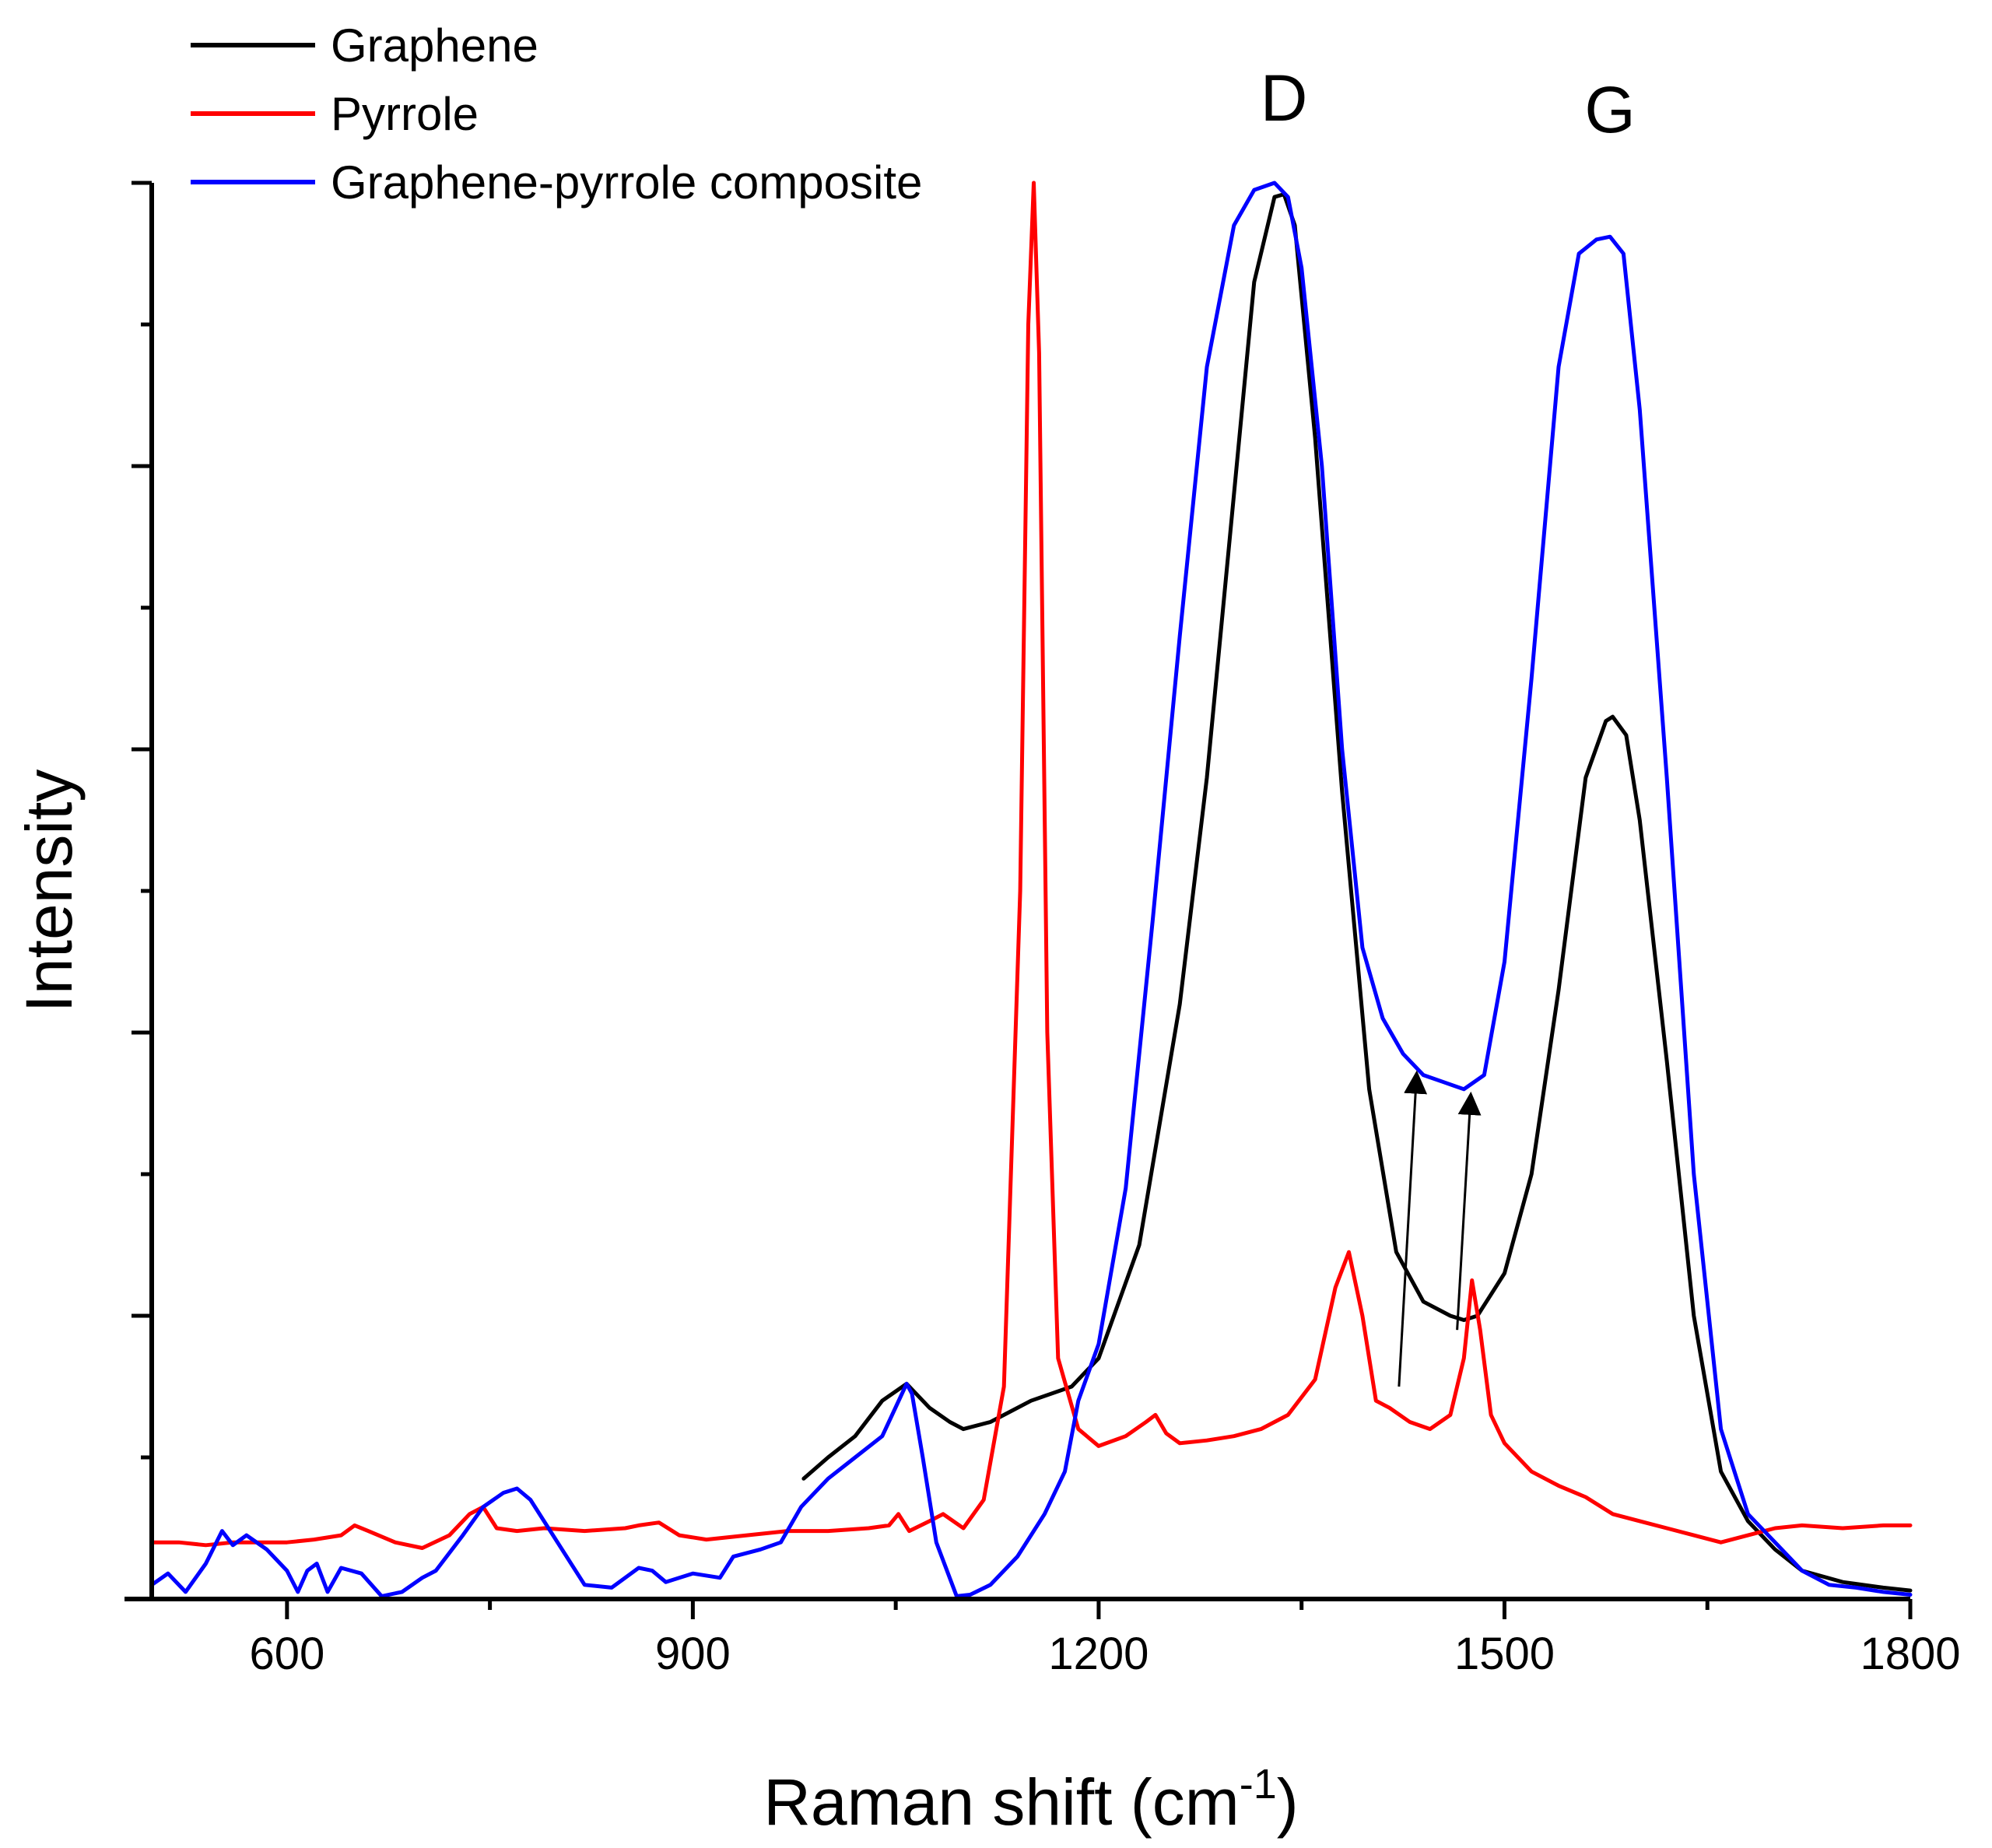  Describe the element at coordinates (434, 45) in the screenshot. I see `legend-label: Graphene` at that location.